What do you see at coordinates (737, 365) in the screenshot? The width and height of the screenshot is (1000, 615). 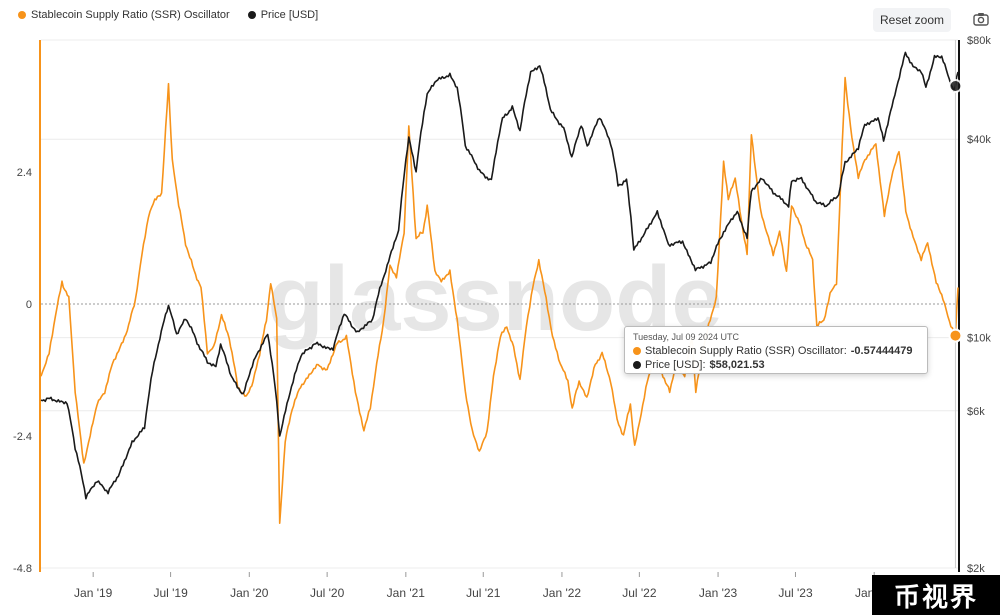 I see `tooltip-value-price: $58,021.53` at bounding box center [737, 365].